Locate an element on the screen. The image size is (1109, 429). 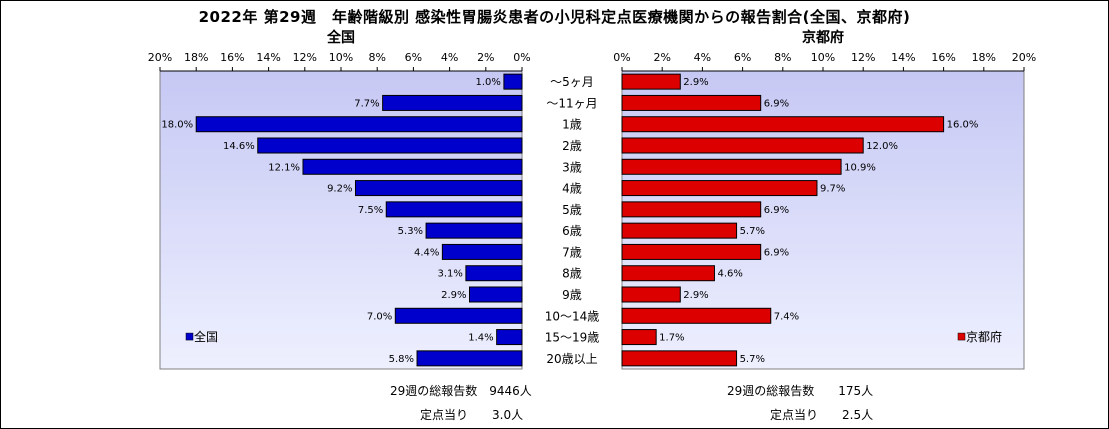
bar-label-kyoto: 1.7% is located at coordinates (671, 338).